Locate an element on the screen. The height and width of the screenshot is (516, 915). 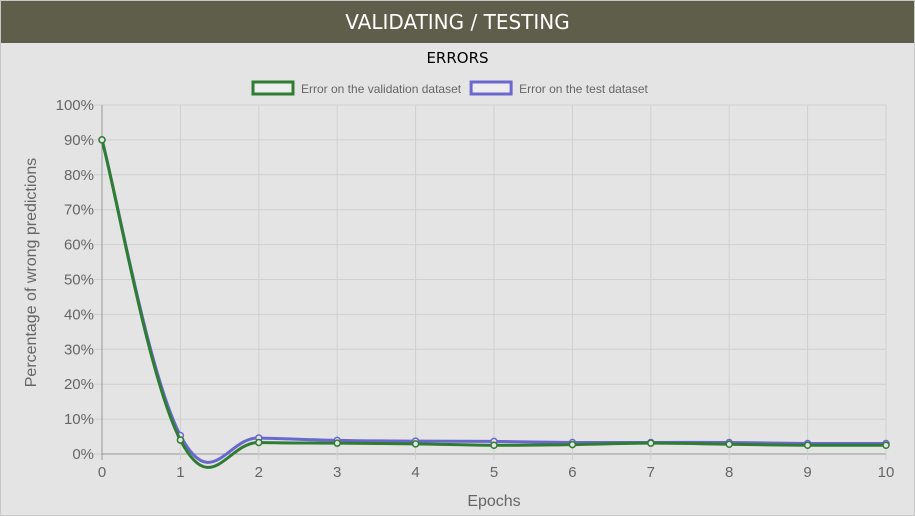
x-tick-label: 3 is located at coordinates (337, 472).